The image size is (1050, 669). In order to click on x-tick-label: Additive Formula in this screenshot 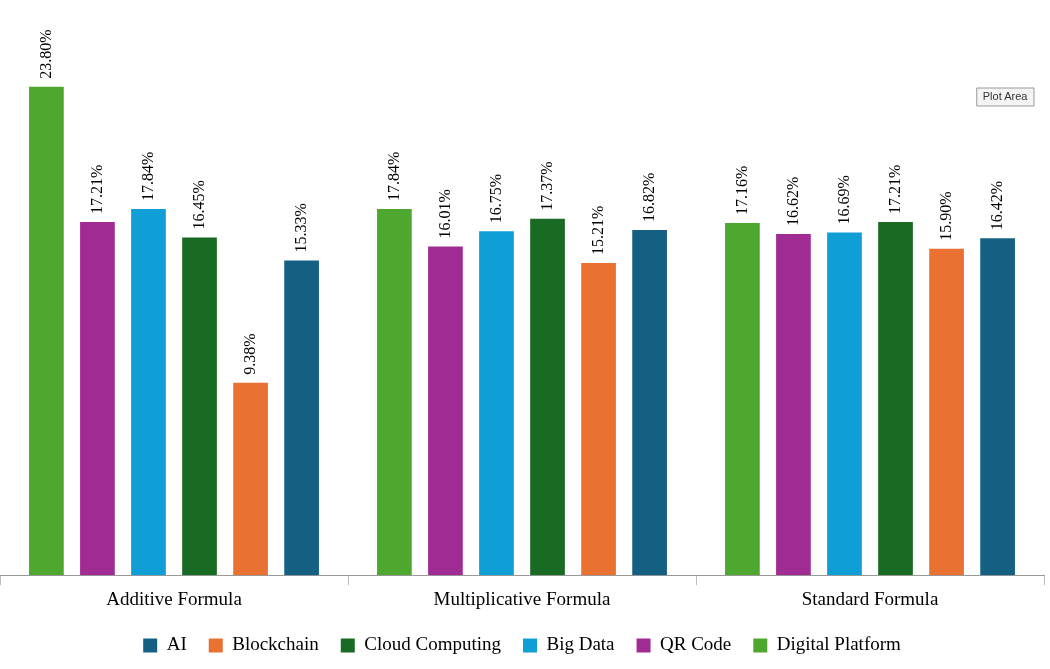, I will do `click(174, 598)`.